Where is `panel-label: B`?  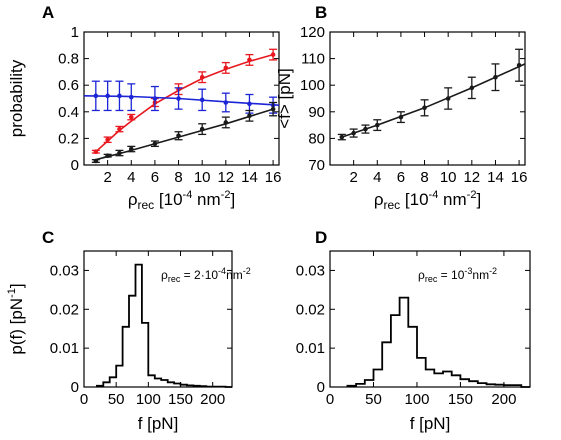 panel-label: B is located at coordinates (321, 12).